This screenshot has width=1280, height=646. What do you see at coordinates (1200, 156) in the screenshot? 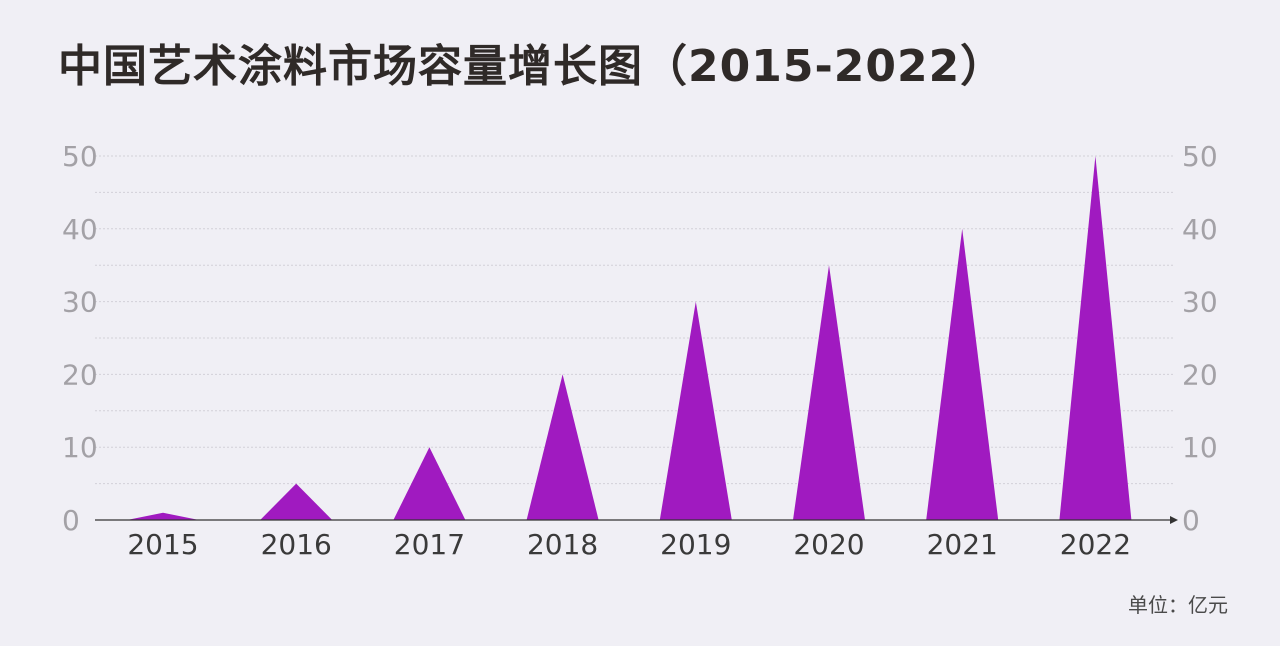
I see `right-y-tick-label: 50` at bounding box center [1200, 156].